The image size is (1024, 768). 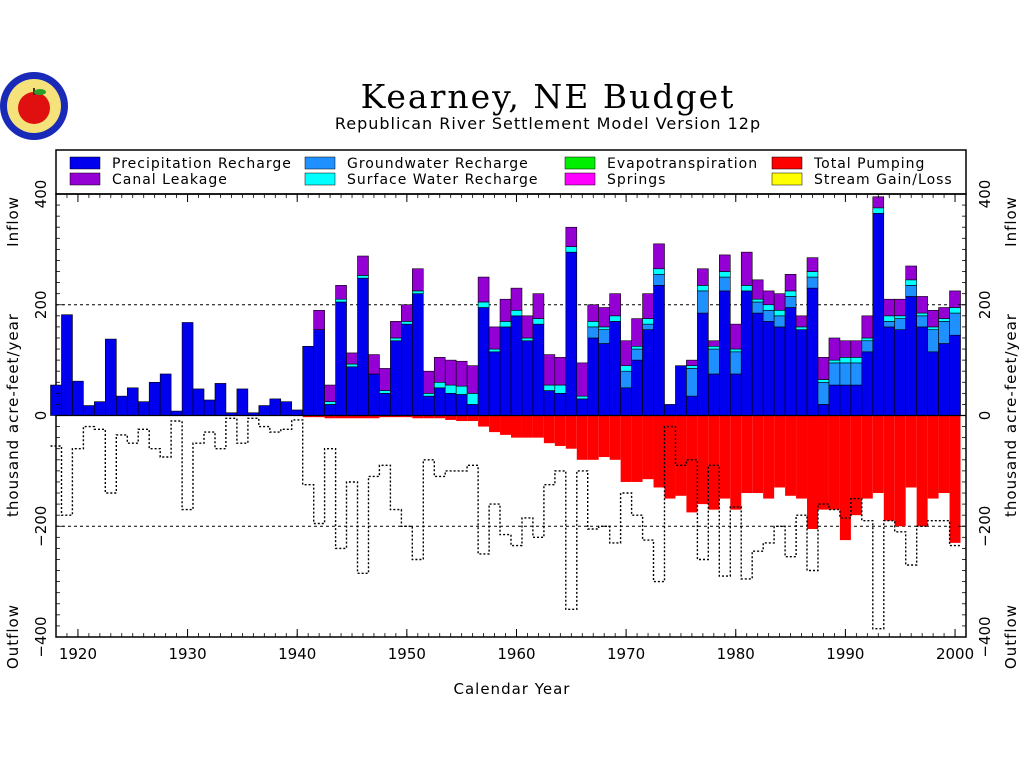 What do you see at coordinates (461, 405) in the screenshot?
I see `bar-precipitation-recharge-1955` at bounding box center [461, 405].